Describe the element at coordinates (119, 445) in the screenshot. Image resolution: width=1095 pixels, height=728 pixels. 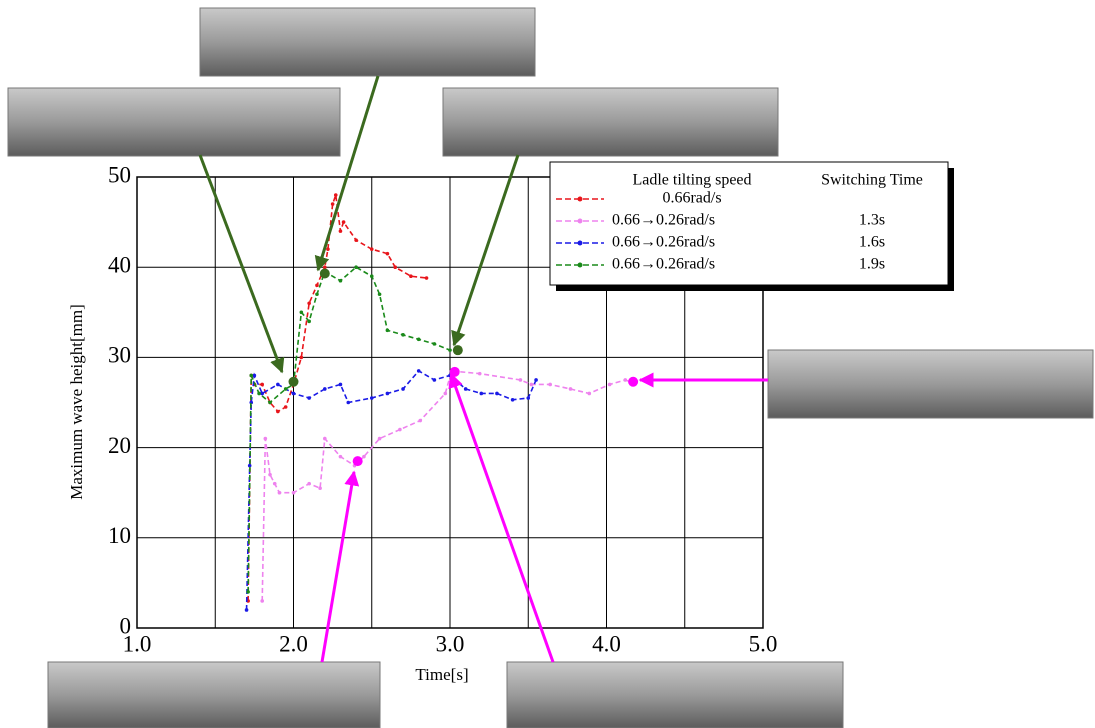
I see `y-tick-label: 20` at that location.